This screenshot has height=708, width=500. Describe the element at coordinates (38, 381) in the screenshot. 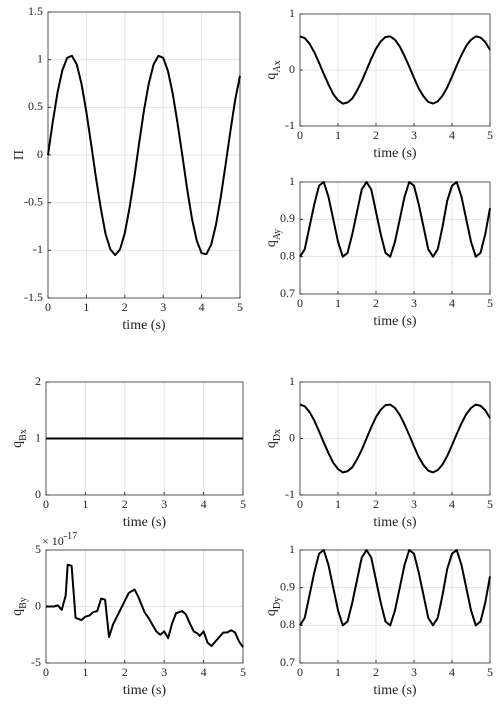

I see `y-tick-label: 2` at that location.